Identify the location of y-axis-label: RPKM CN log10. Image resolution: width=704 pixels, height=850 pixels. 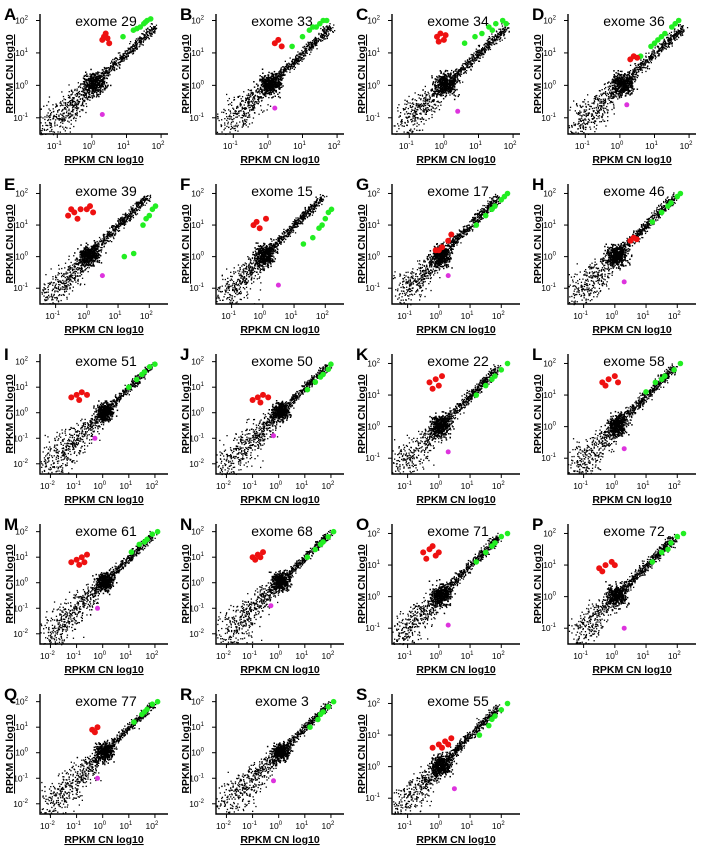
(362, 74).